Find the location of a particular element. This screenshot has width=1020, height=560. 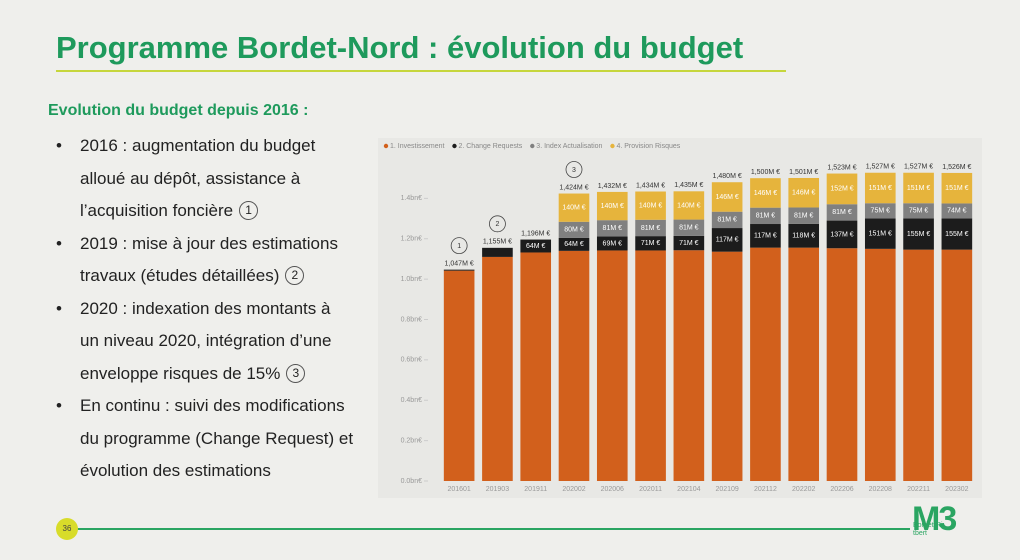

bullet-marker: 3 is located at coordinates (296, 373).